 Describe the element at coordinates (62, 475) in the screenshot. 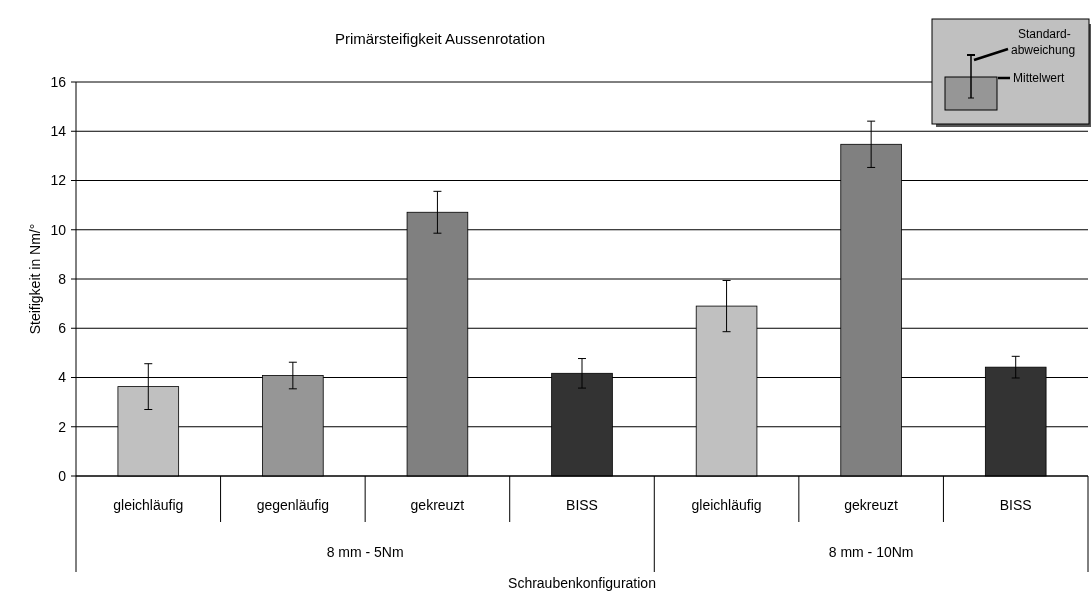

I see `y-tick-label: 0` at that location.